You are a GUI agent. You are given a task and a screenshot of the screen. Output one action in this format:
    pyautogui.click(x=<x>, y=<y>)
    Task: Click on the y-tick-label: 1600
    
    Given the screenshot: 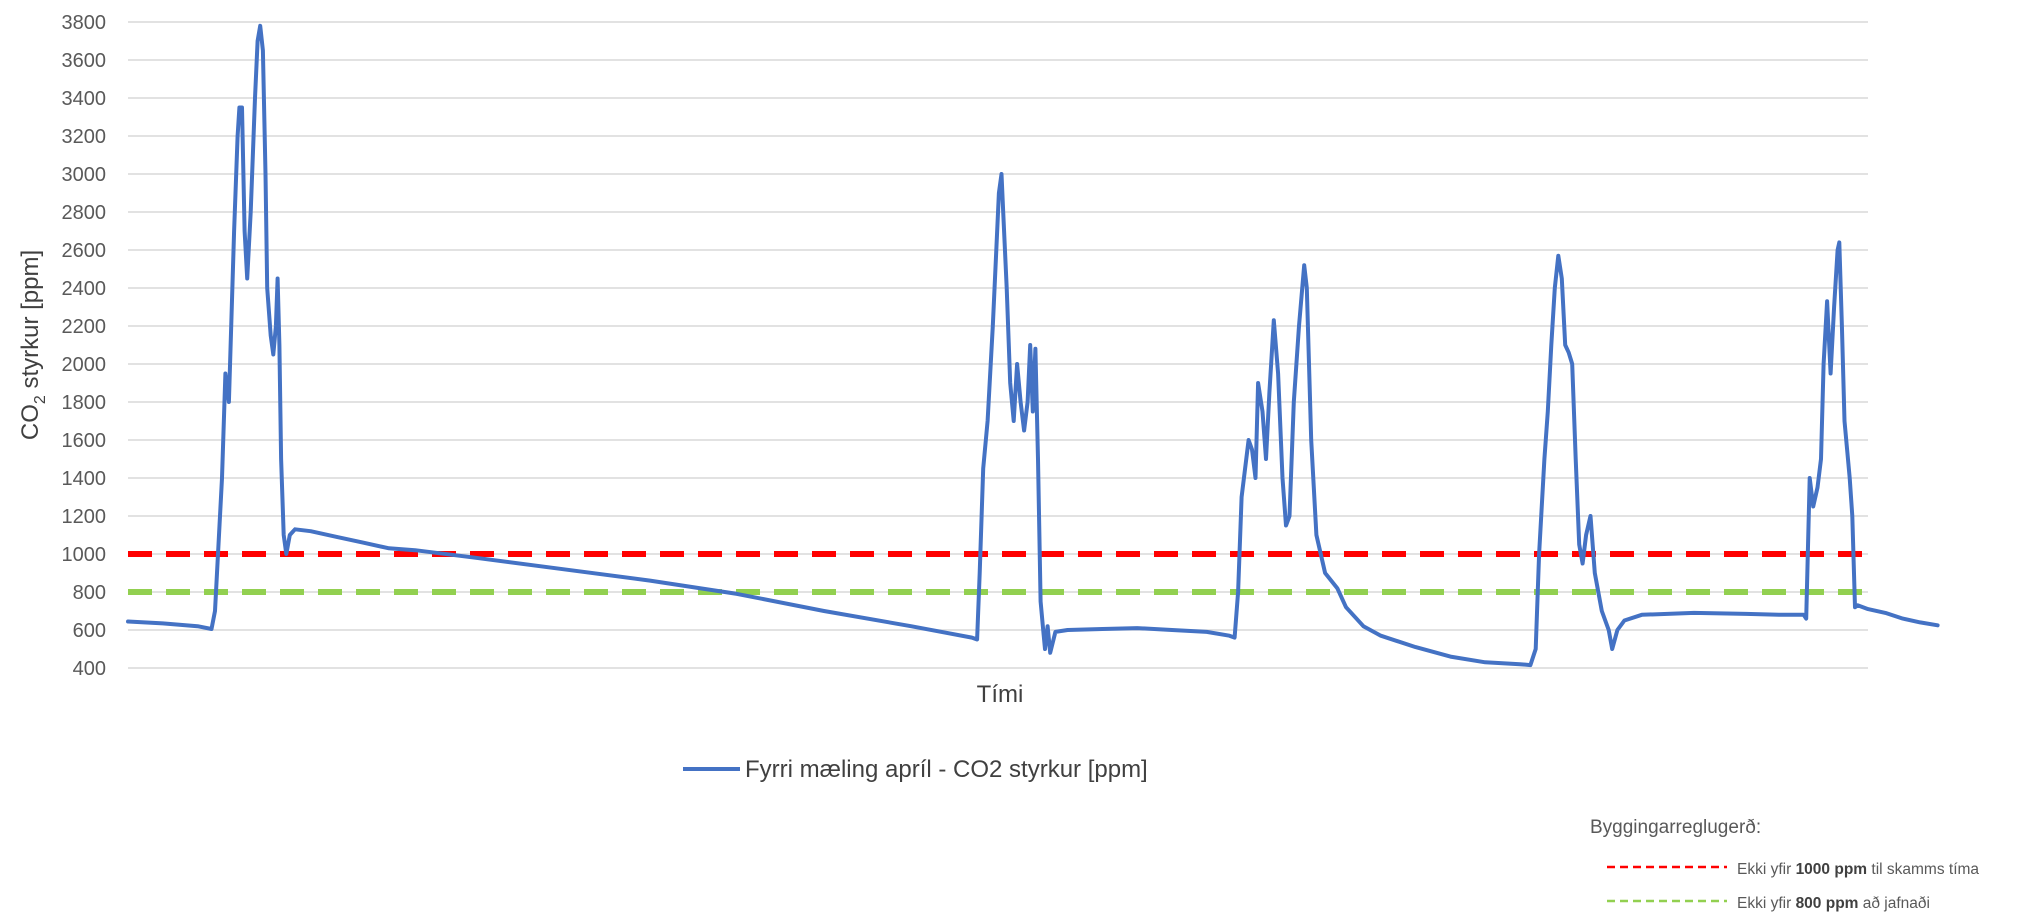 What is the action you would take?
    pyautogui.click(x=84, y=441)
    